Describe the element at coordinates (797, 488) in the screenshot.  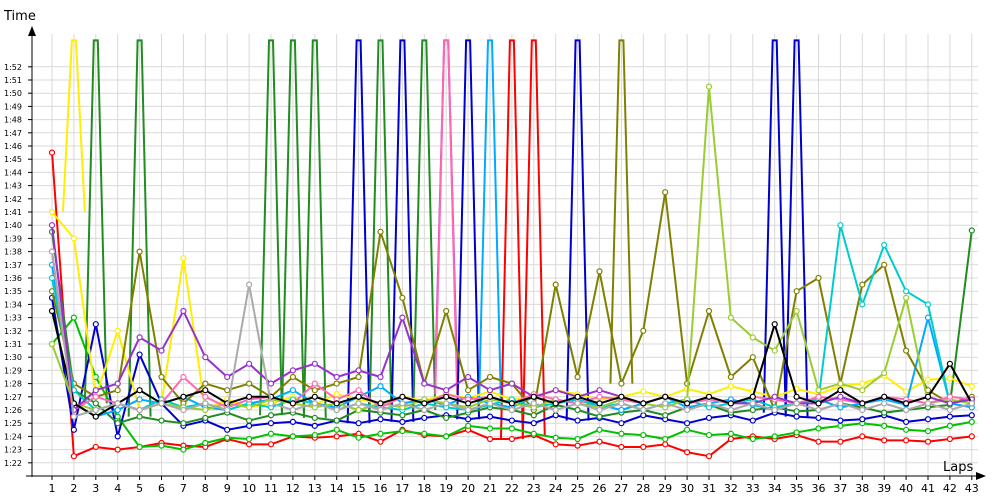
I see `x-tick-label: 35` at that location.